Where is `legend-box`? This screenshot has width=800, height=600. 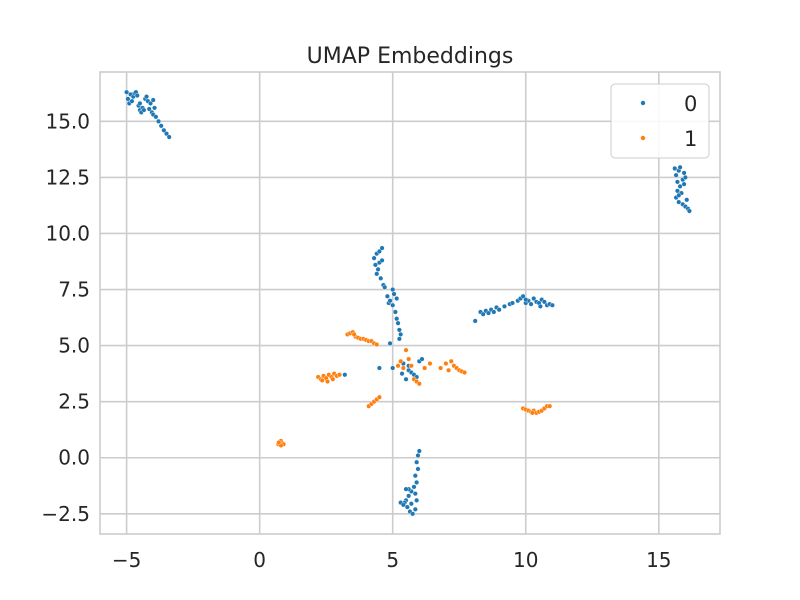
legend-box is located at coordinates (660, 121).